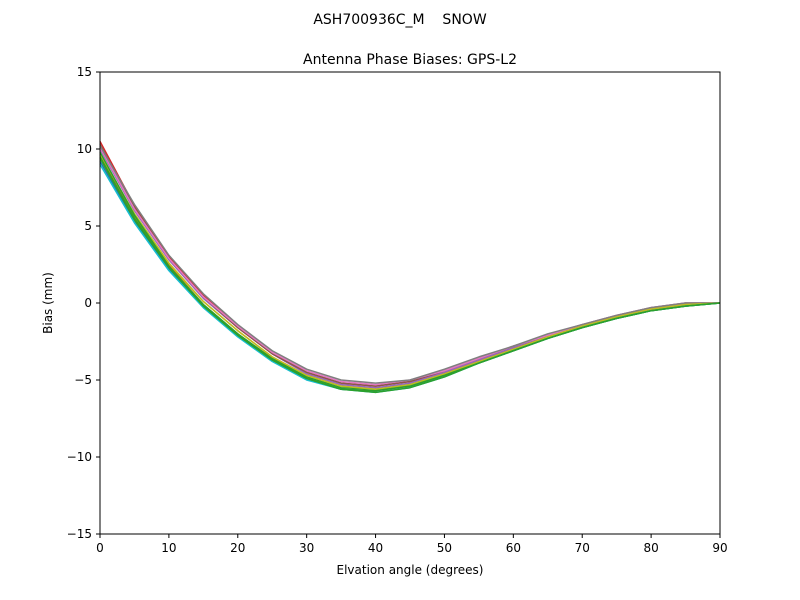 The height and width of the screenshot is (600, 800). Describe the element at coordinates (83, 380) in the screenshot. I see `y-tick-label: −5` at that location.